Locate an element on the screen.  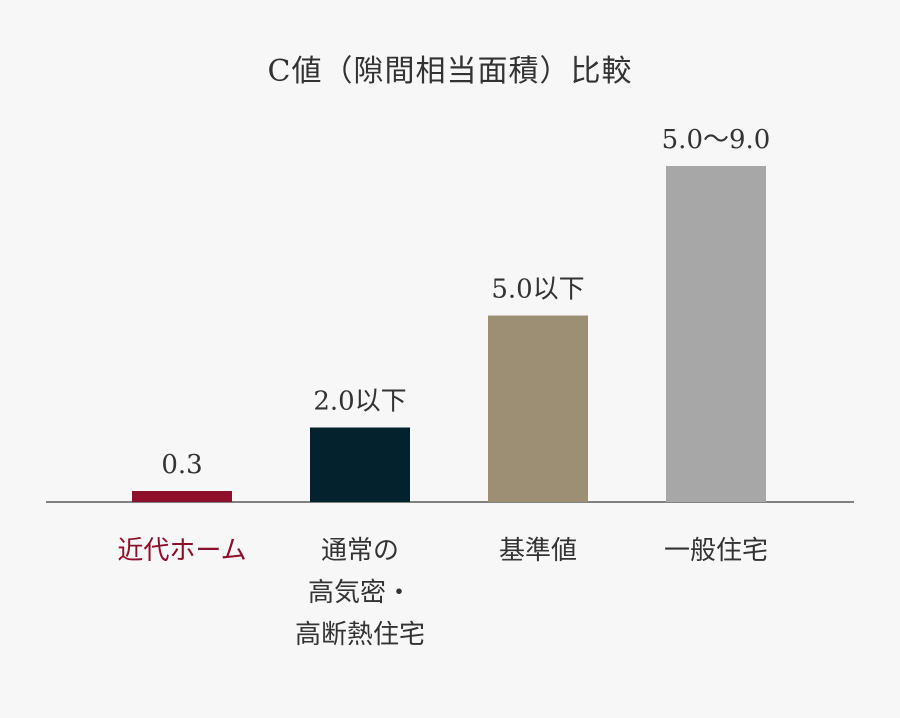
category-label-3: 基準値 is located at coordinates (537, 551).